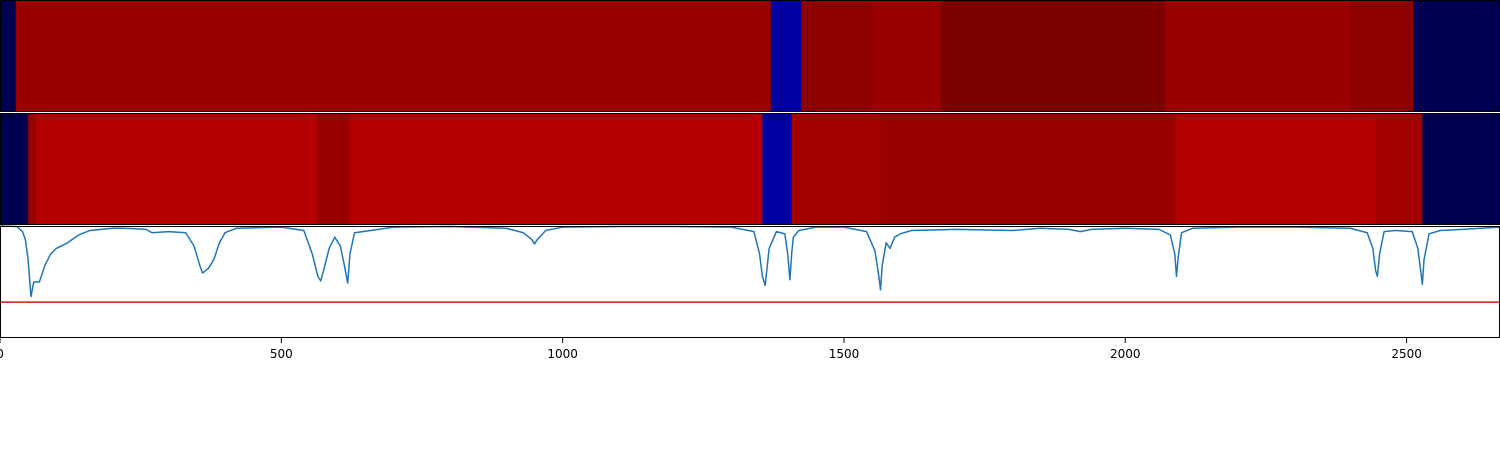 The width and height of the screenshot is (1500, 450). I want to click on x-tick-label-2500: 2500, so click(1406, 354).